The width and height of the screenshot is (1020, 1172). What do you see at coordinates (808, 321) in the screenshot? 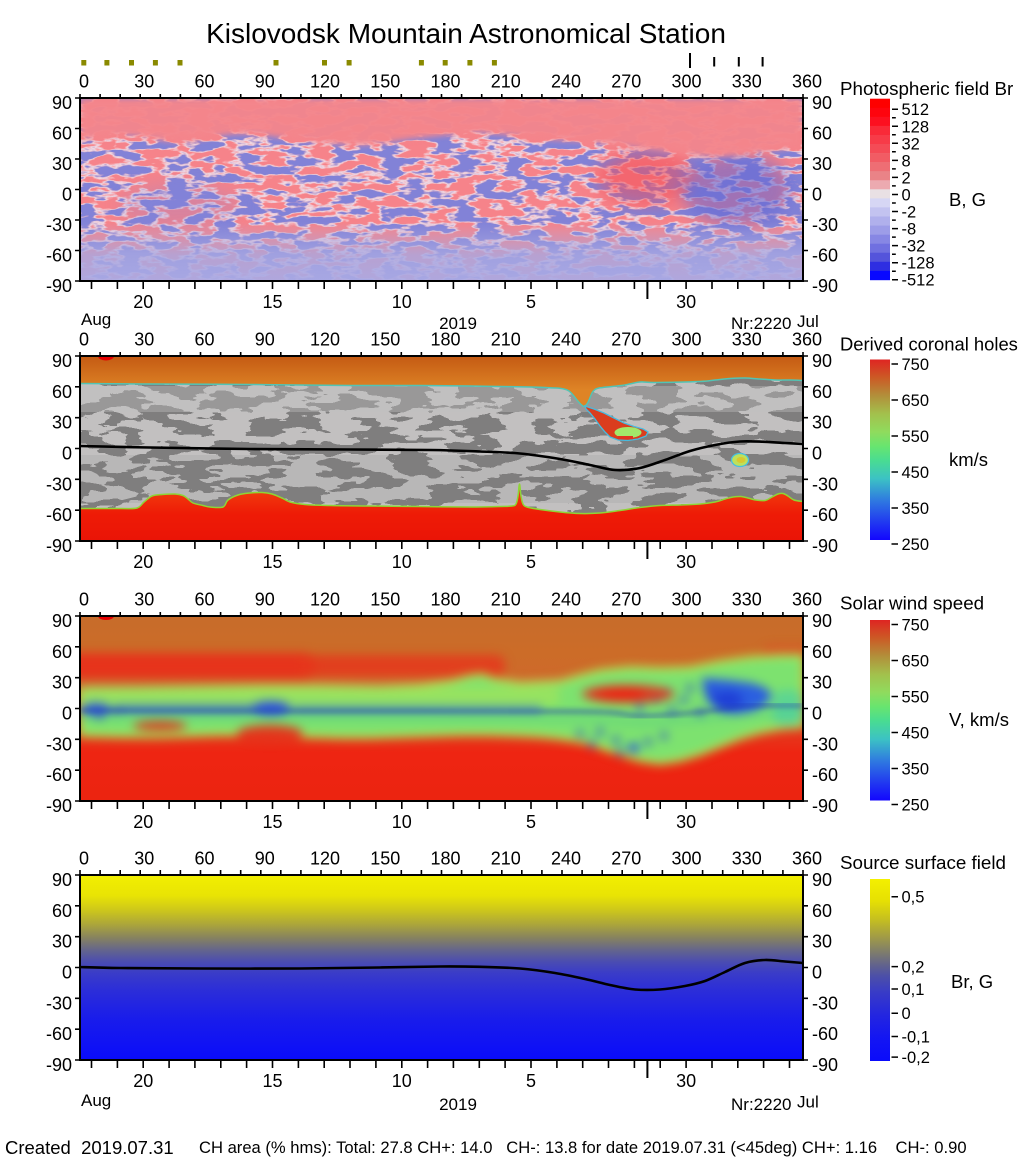
I see `svg-text: Jul` at bounding box center [808, 321].